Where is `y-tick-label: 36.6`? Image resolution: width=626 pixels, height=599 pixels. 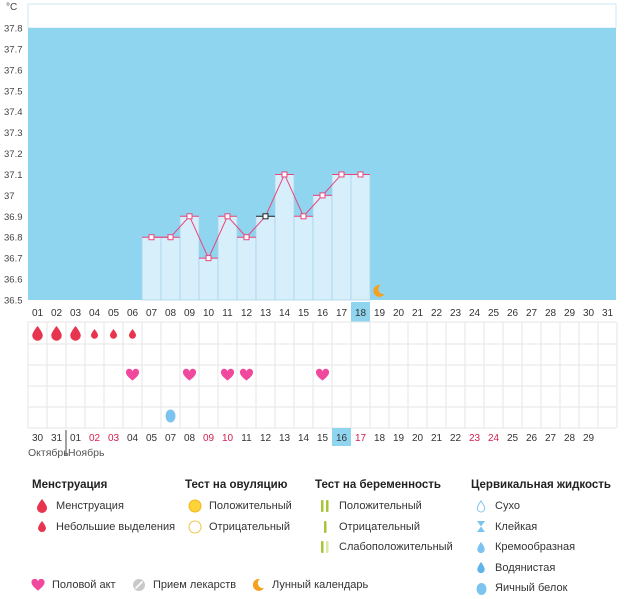 y-tick-label: 36.6 is located at coordinates (13, 280).